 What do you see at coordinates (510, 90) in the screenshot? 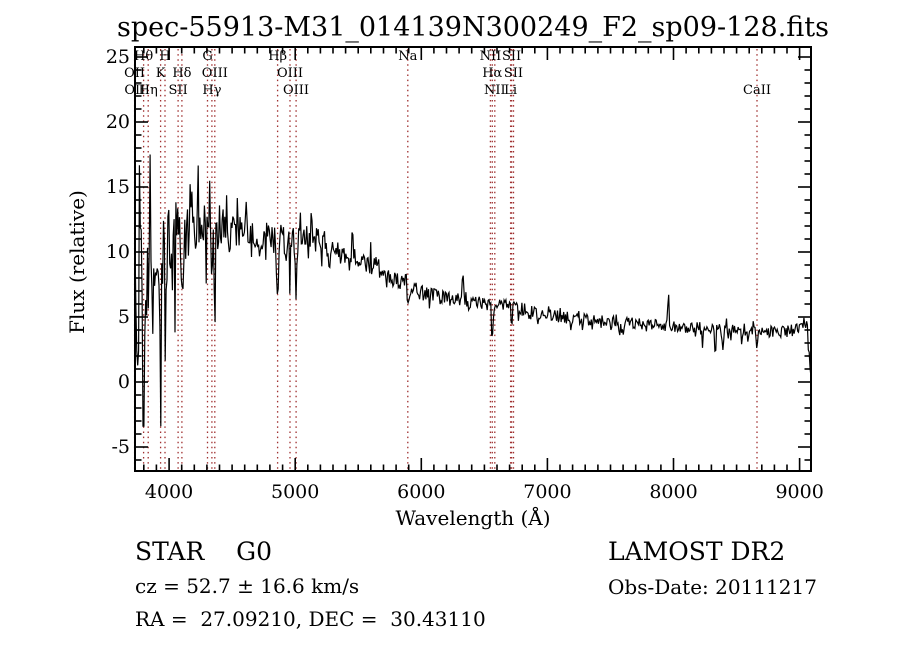
I see `spectral-line-label: Li` at bounding box center [510, 90].